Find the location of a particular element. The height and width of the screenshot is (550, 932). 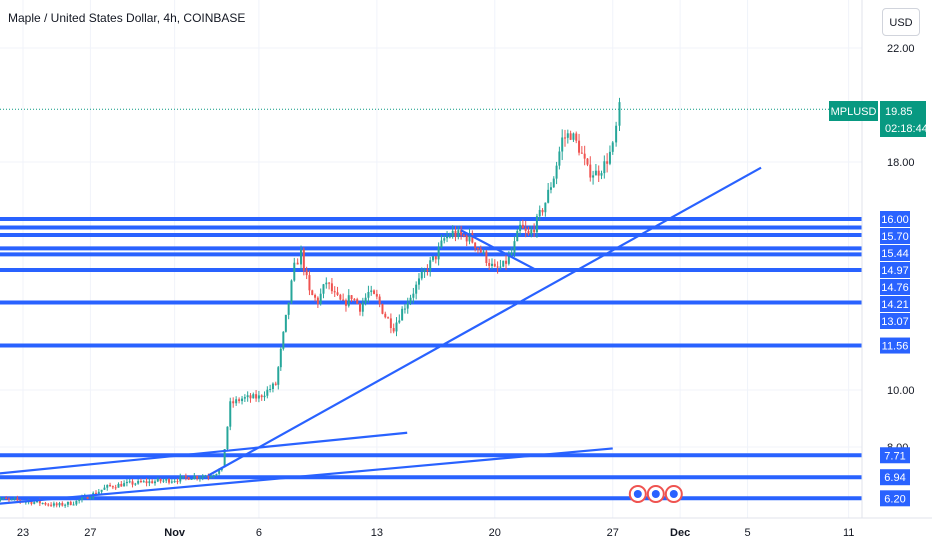

level-tag-label-11.56: 11.56 is located at coordinates (895, 347).